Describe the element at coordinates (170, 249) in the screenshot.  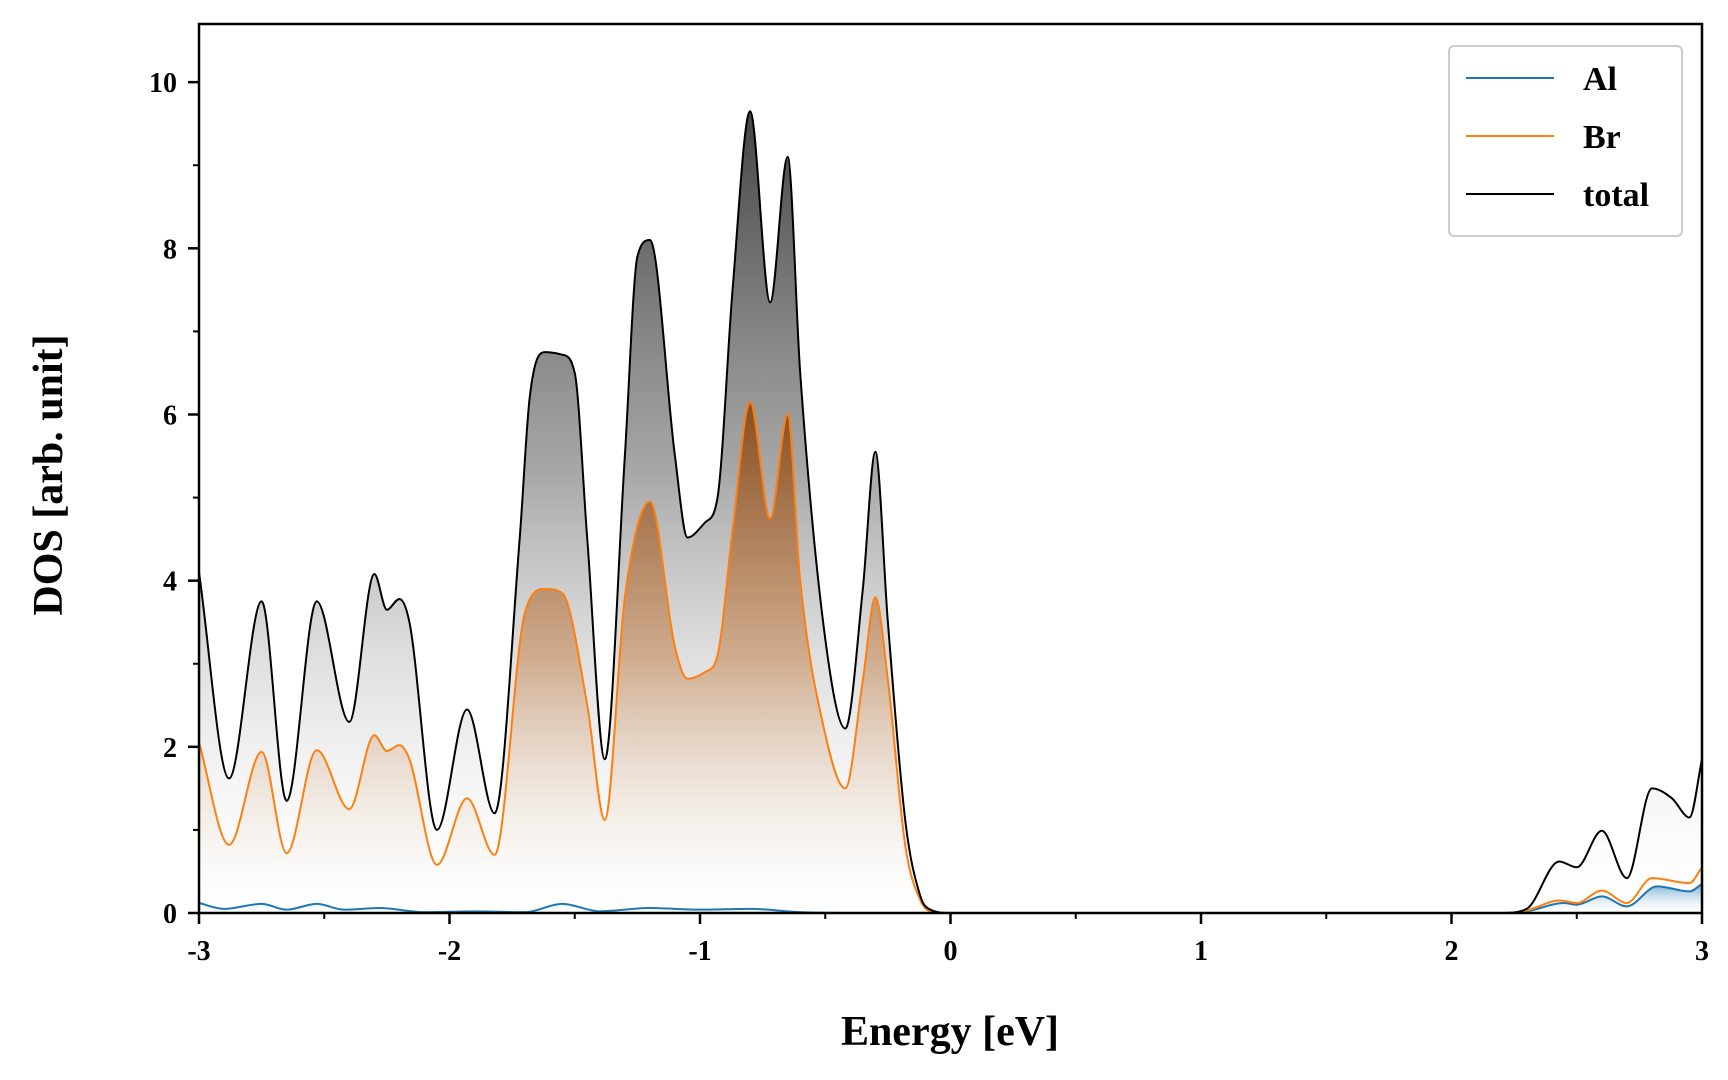
I see `y-tick-label: 8` at that location.